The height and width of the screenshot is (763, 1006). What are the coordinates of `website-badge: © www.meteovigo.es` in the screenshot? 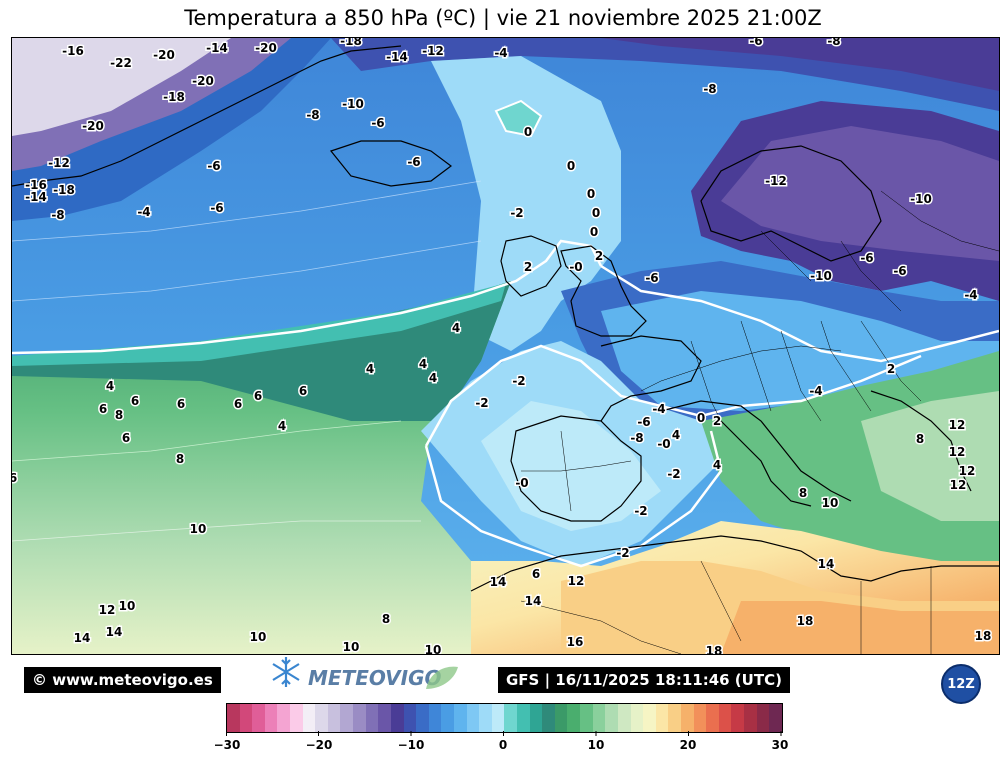 It's located at (122, 680).